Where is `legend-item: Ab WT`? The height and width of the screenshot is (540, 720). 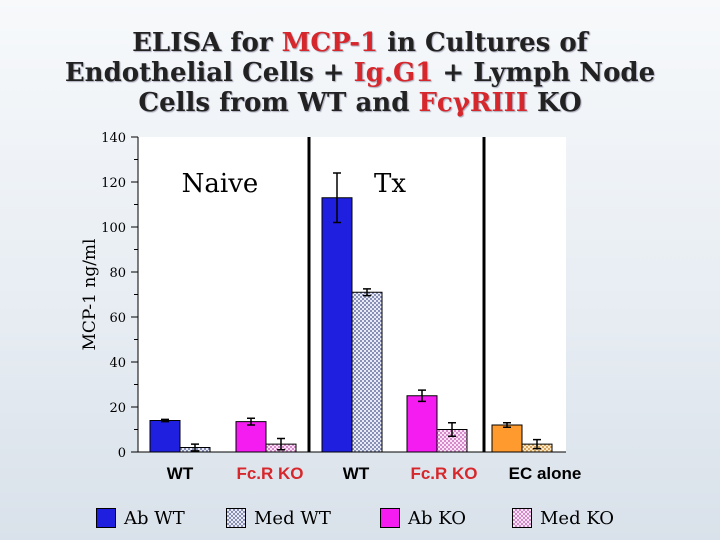
legend-item: Ab WT is located at coordinates (181, 518).